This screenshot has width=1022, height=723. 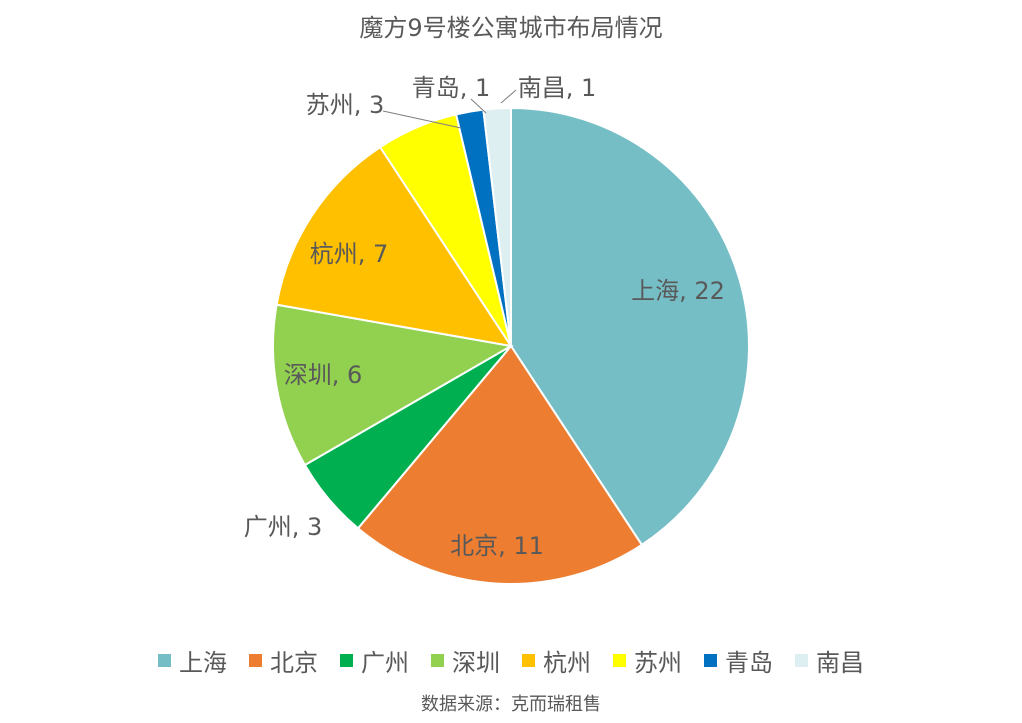 What do you see at coordinates (393, 385) in the screenshot?
I see `pie-slice-深圳` at bounding box center [393, 385].